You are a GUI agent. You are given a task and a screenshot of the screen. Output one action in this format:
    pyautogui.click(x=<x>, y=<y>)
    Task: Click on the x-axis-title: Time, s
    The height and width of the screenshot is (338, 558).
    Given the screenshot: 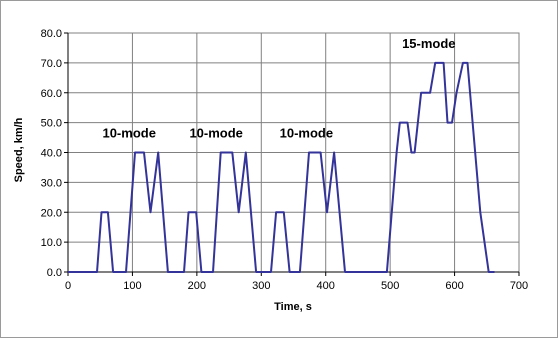 What is the action you would take?
    pyautogui.click(x=293, y=307)
    